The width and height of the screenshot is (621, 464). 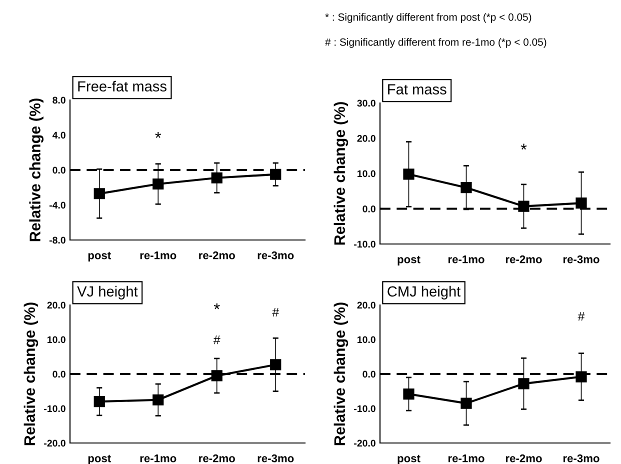 What do you see at coordinates (366, 103) in the screenshot?
I see `y-tick-label: 30.0` at bounding box center [366, 103].